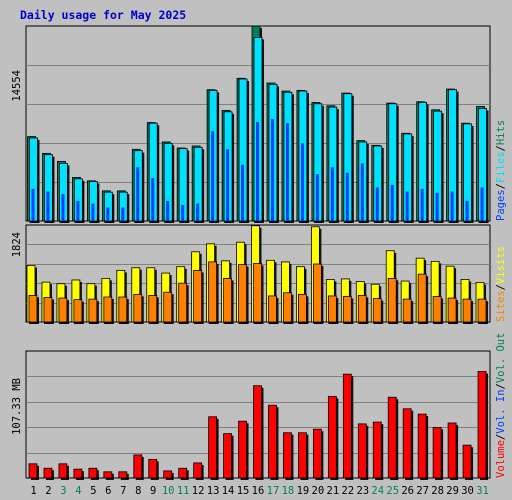  What do you see at coordinates (103, 15) in the screenshot?
I see `chart-title: Daily usage for May 2025` at bounding box center [103, 15].